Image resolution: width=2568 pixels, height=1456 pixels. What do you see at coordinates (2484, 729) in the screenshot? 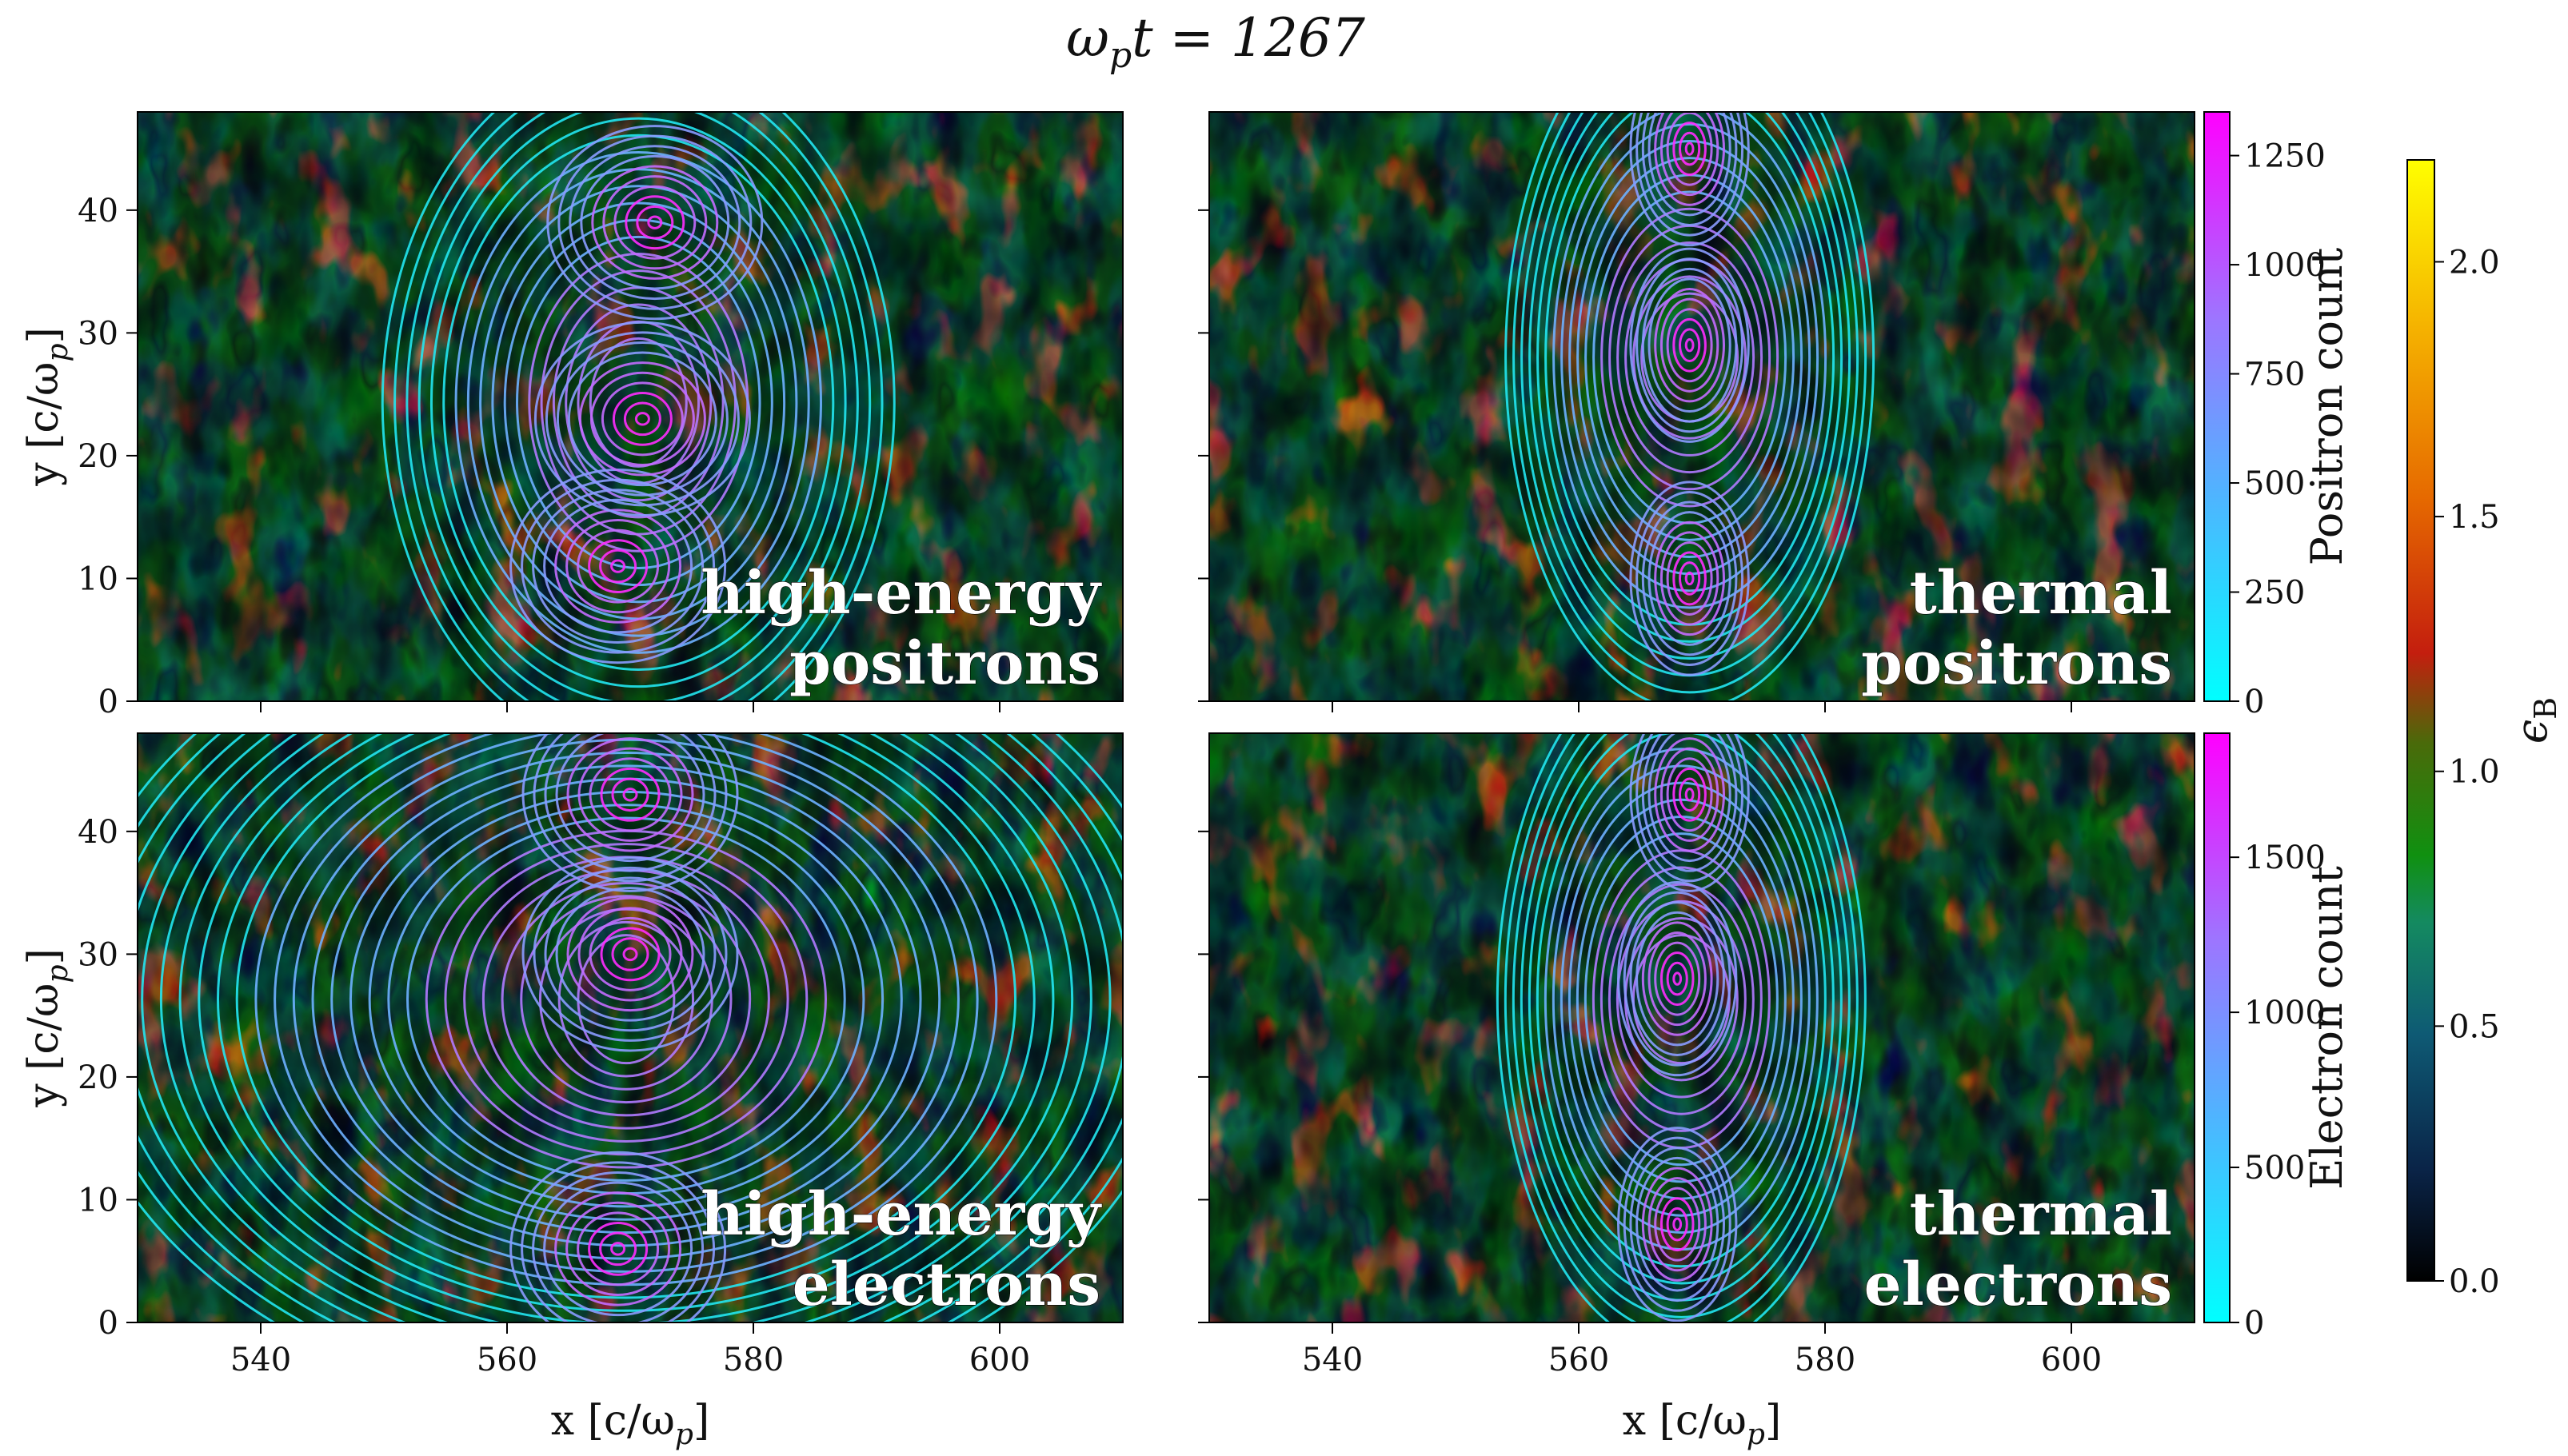
I see `colorbar-epsilon_b: 0.0 0.5 1.0 1.5 2.0 ϵB` at bounding box center [2484, 729].